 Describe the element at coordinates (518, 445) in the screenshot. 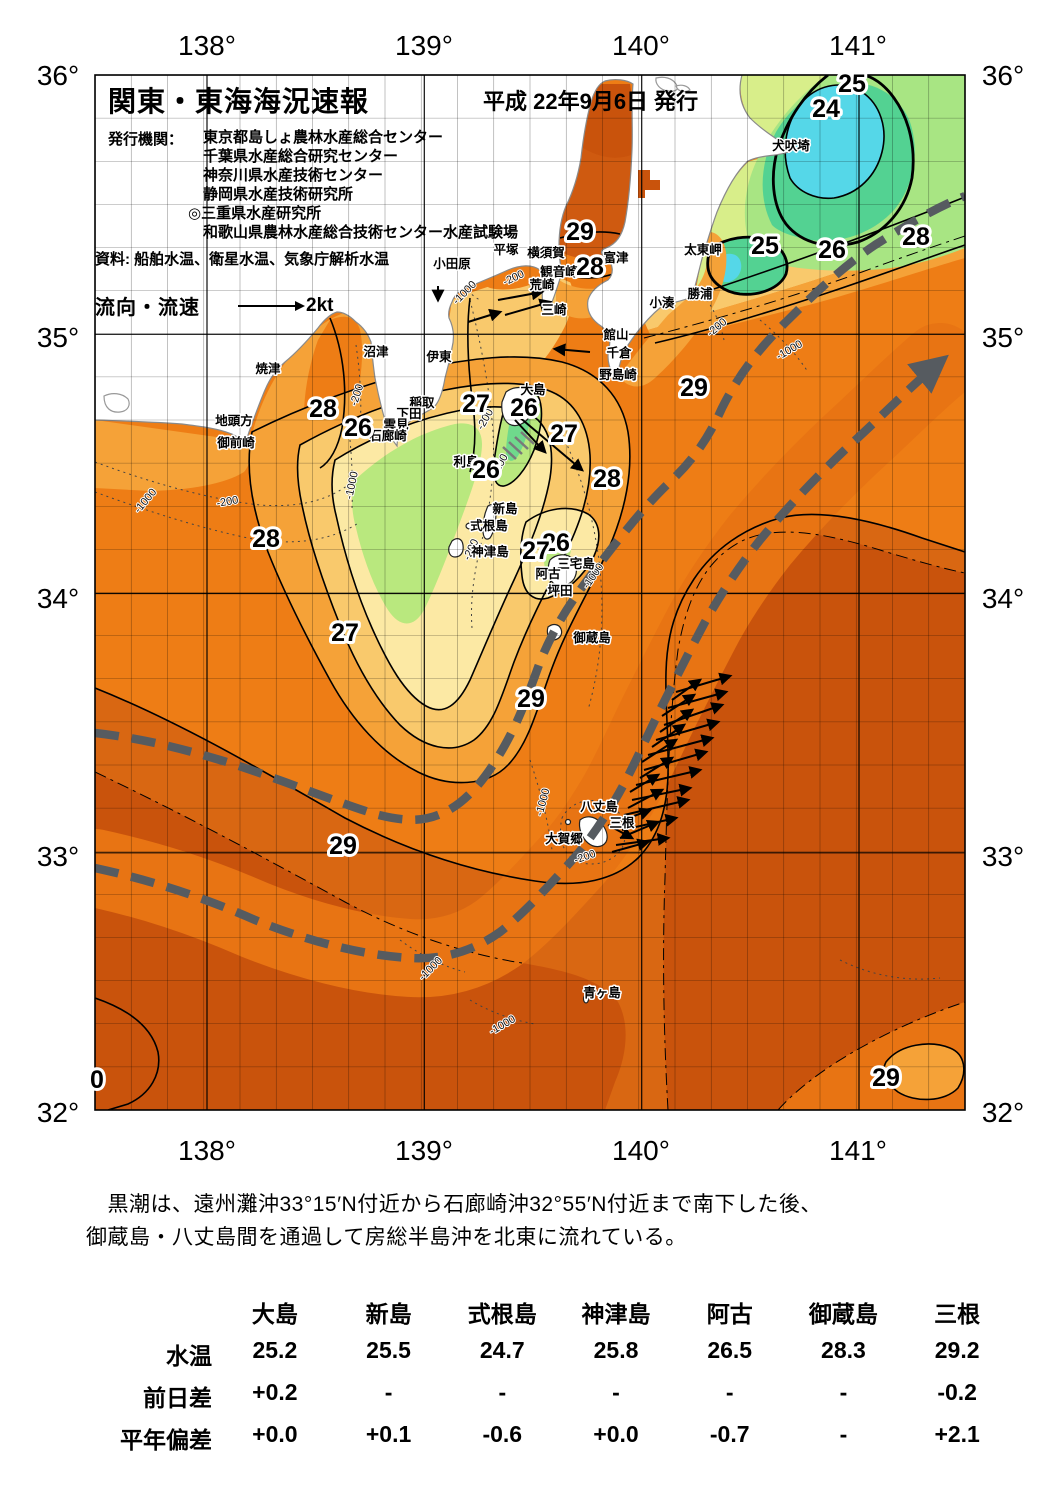

I see `current-streaks` at that location.